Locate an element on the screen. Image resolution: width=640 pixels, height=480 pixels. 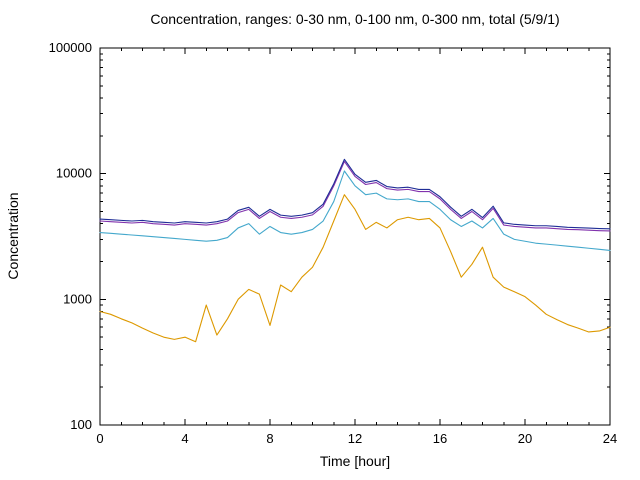
series-line-0-300-nm is located at coordinates (355, 196).